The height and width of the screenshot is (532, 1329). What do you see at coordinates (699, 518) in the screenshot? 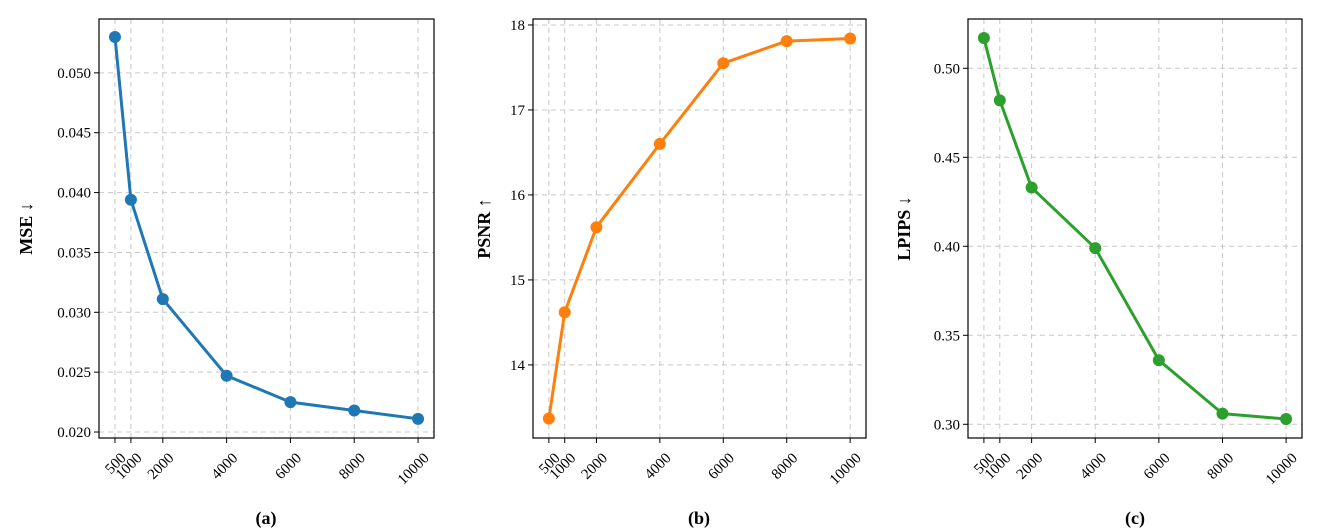
I see `panel-caption: (b)` at bounding box center [699, 518].